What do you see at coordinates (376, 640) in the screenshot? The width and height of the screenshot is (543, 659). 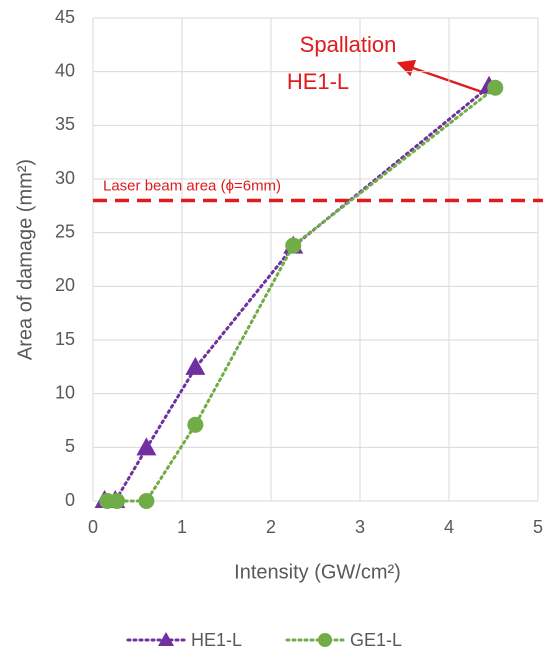 I see `legend-label: GE1-L` at bounding box center [376, 640].